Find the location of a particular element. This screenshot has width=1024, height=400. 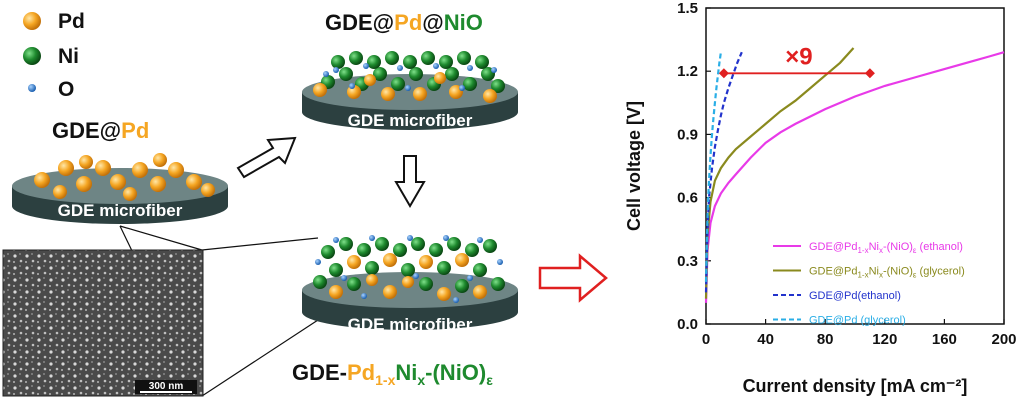

x-tick-label: 80 is located at coordinates (825, 339).